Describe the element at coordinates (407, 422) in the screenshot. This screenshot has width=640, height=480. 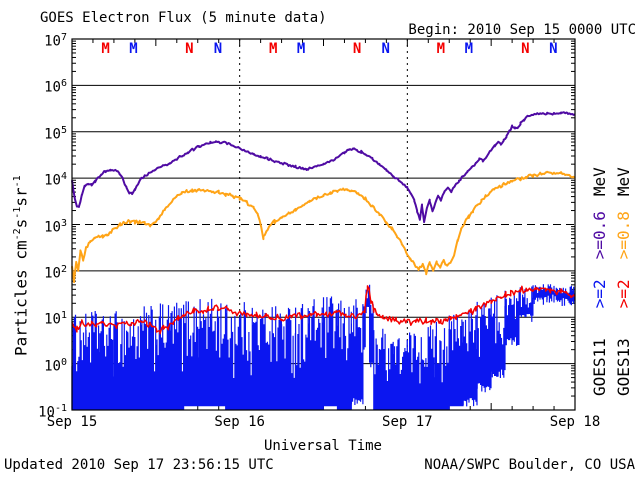
I see `x-tick-label-sep-17: Sep 17` at that location.